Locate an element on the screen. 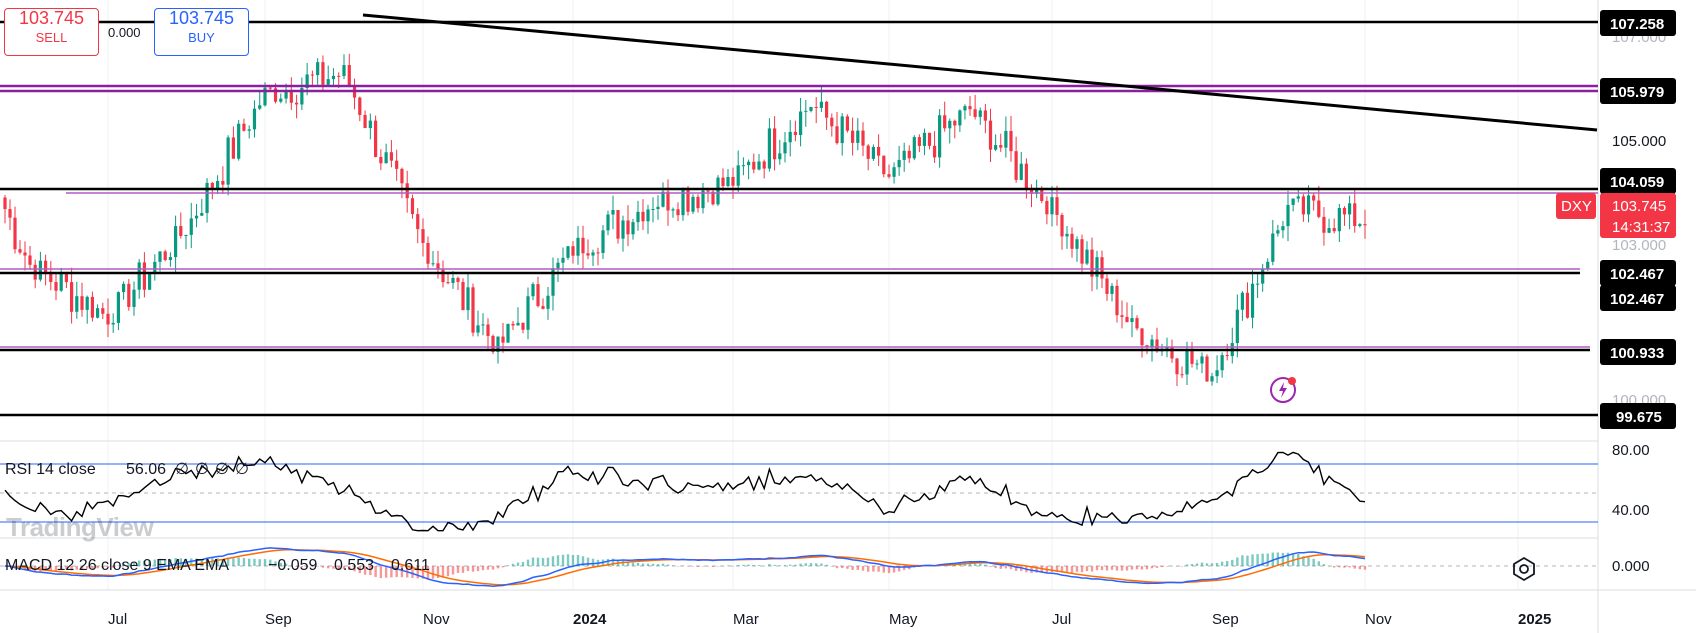 The width and height of the screenshot is (1696, 633). level-price-tag: 104.059 is located at coordinates (1638, 181).